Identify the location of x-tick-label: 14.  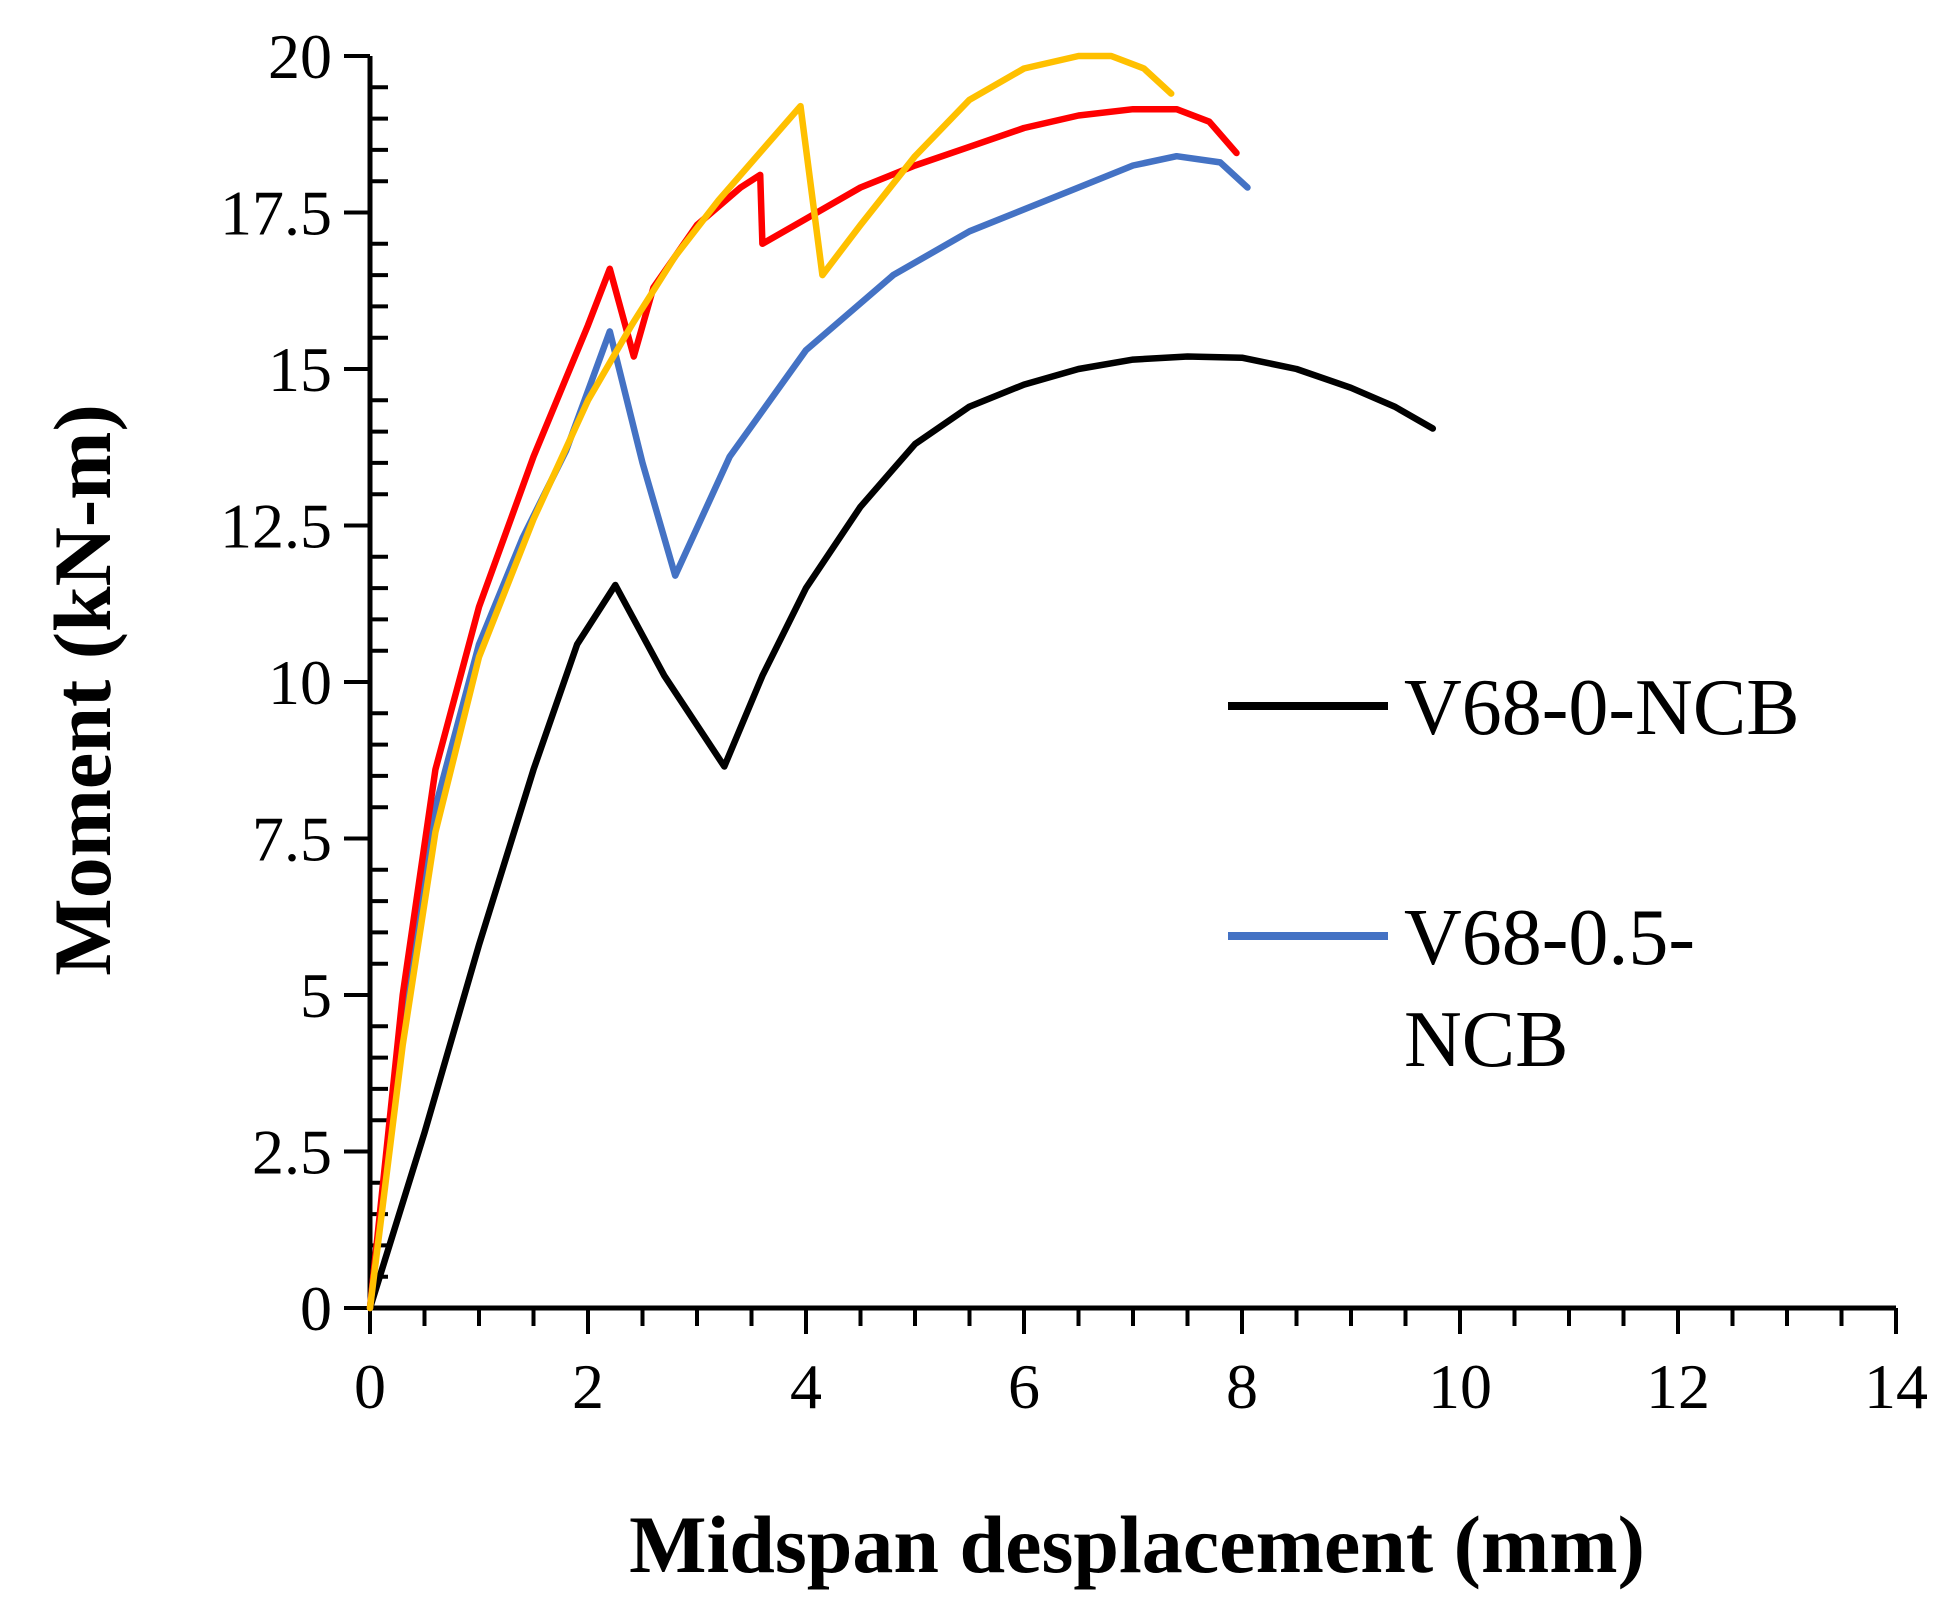
(1896, 1386).